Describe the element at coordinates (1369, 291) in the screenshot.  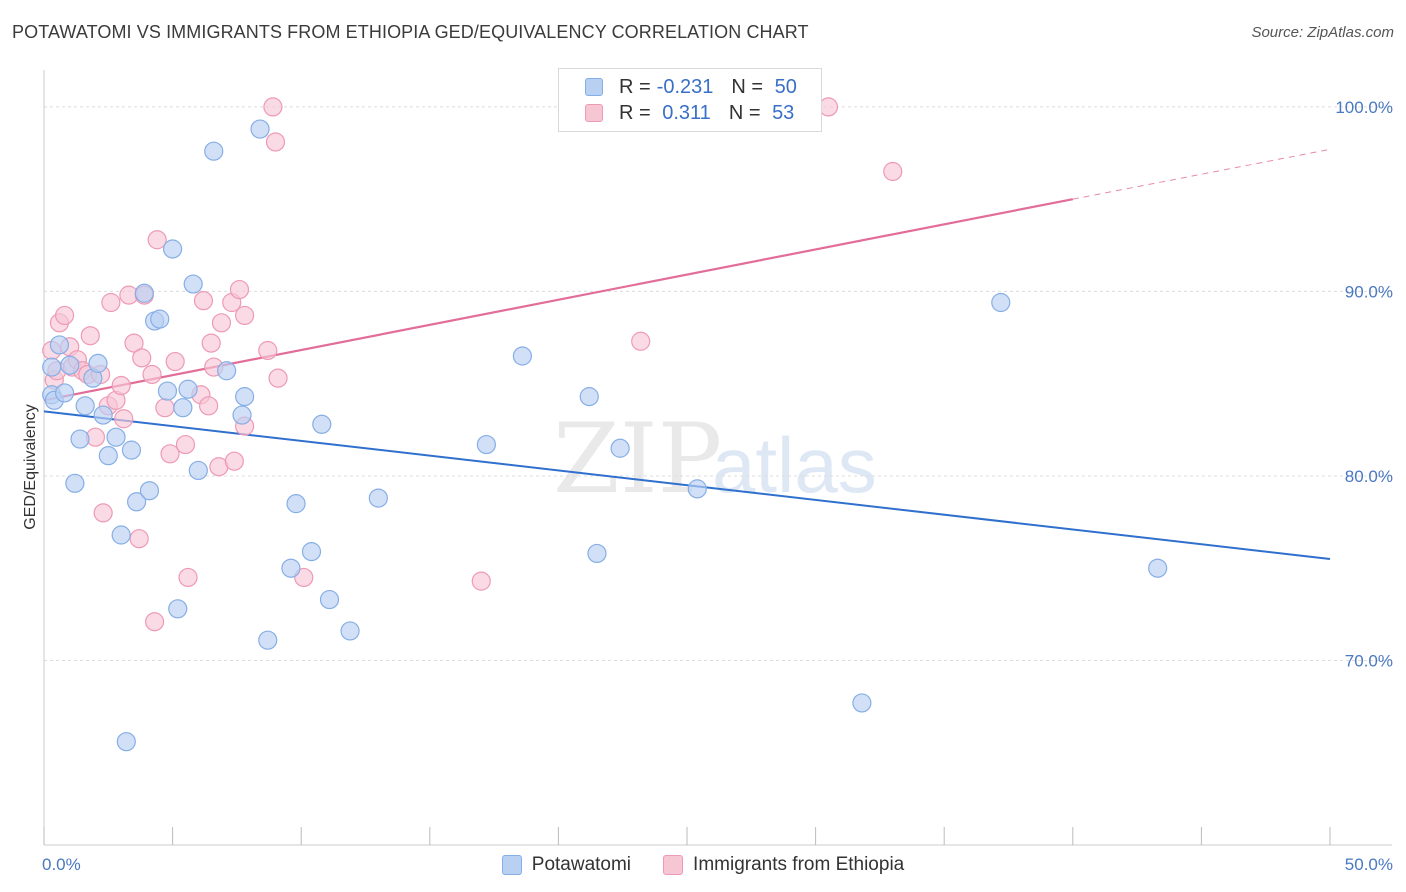
I see `y-tick-label: 90.0%` at that location.